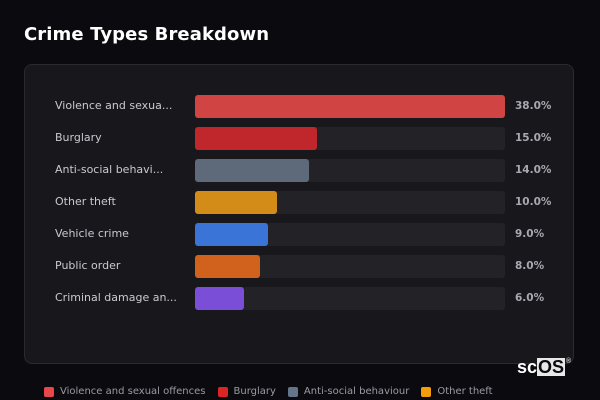 This screenshot has height=400, width=600. I want to click on registered-mark: ®, so click(569, 361).